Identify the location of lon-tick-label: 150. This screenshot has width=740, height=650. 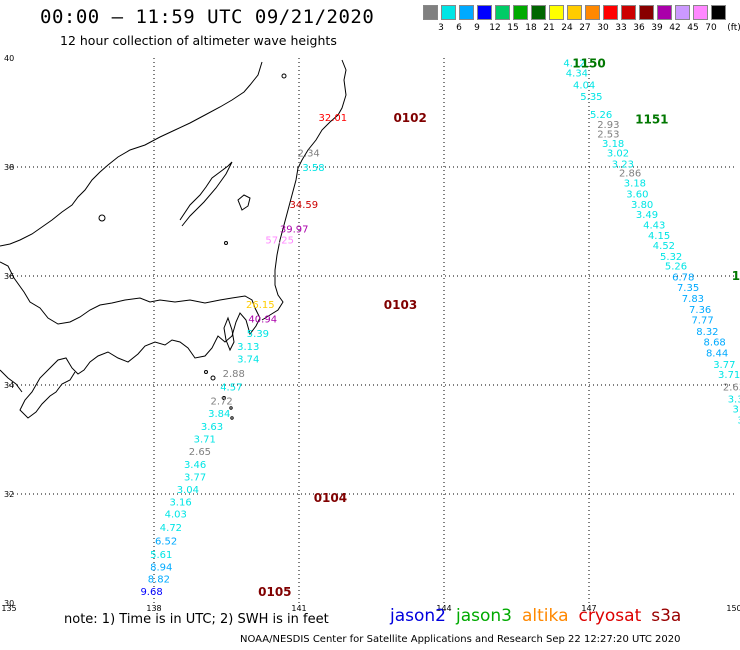
(733, 608).